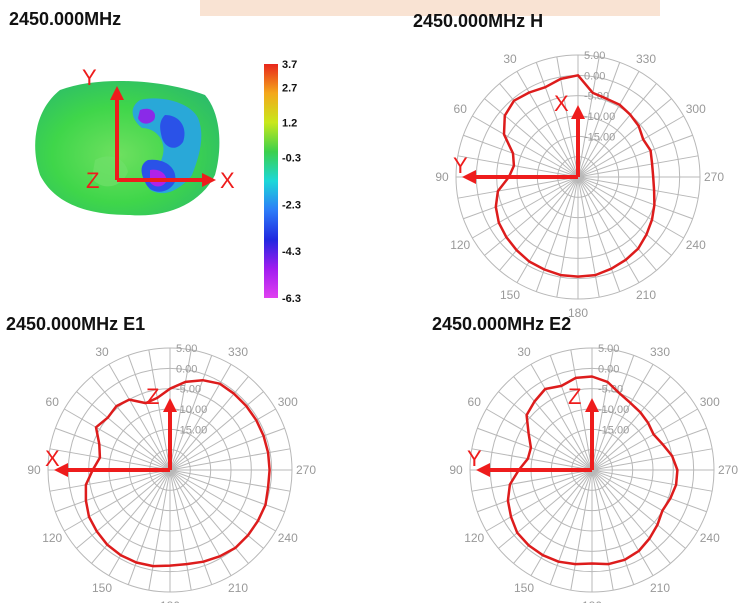  I want to click on vertical-axis-label: Z, so click(152, 396).